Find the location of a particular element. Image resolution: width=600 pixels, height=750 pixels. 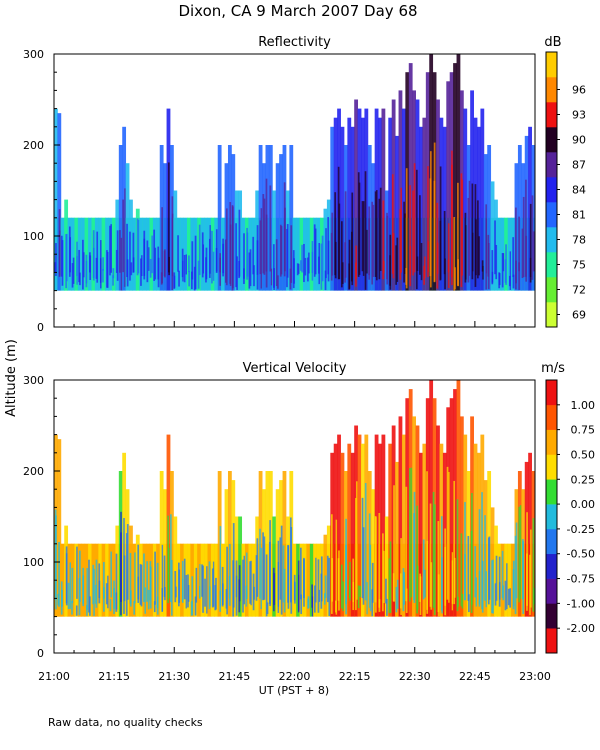

colorbar-label: 87 is located at coordinates (579, 165).